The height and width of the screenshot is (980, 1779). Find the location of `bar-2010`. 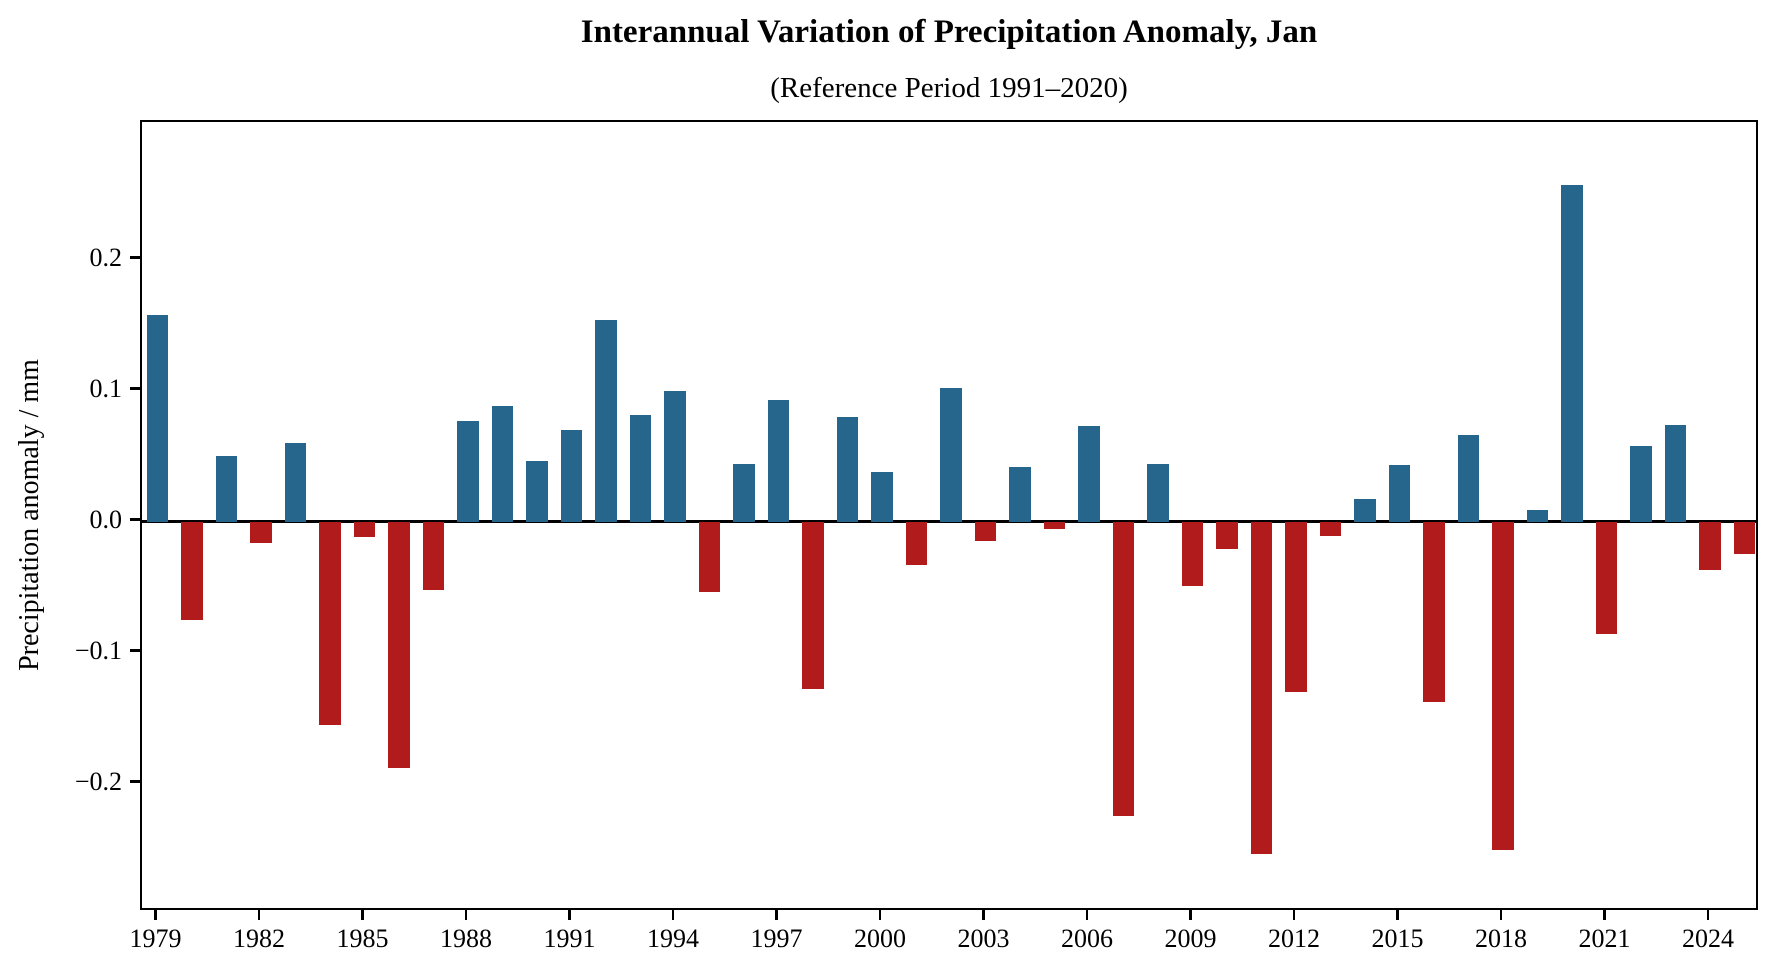

bar-2010 is located at coordinates (1227, 535).